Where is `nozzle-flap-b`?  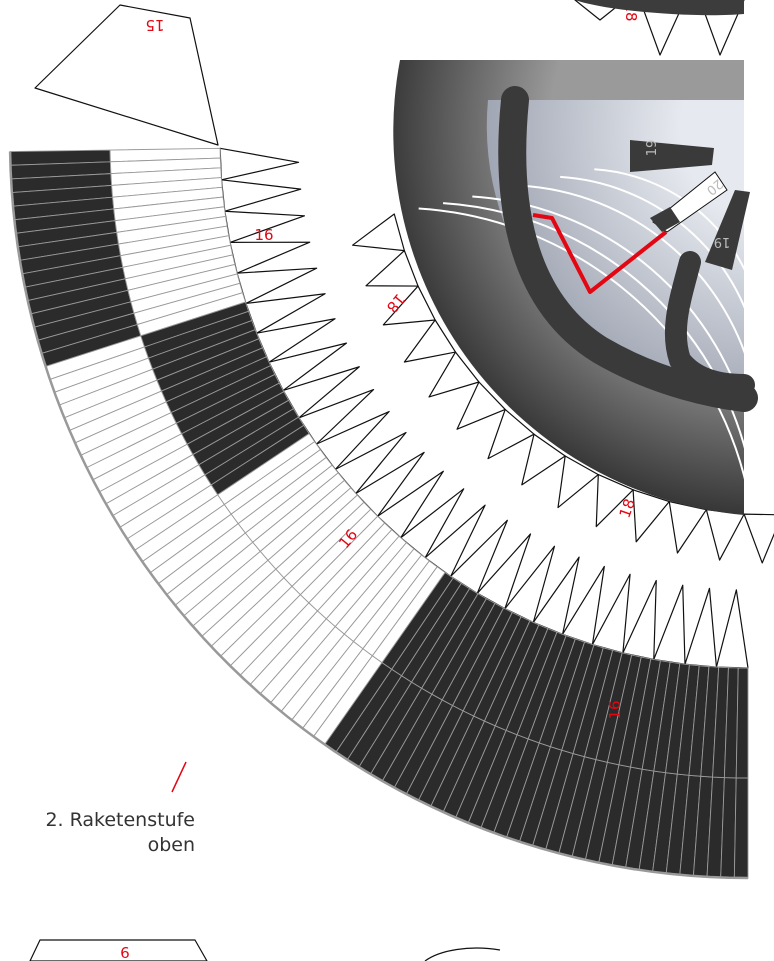
nozzle-flap-b is located at coordinates (727, 230).